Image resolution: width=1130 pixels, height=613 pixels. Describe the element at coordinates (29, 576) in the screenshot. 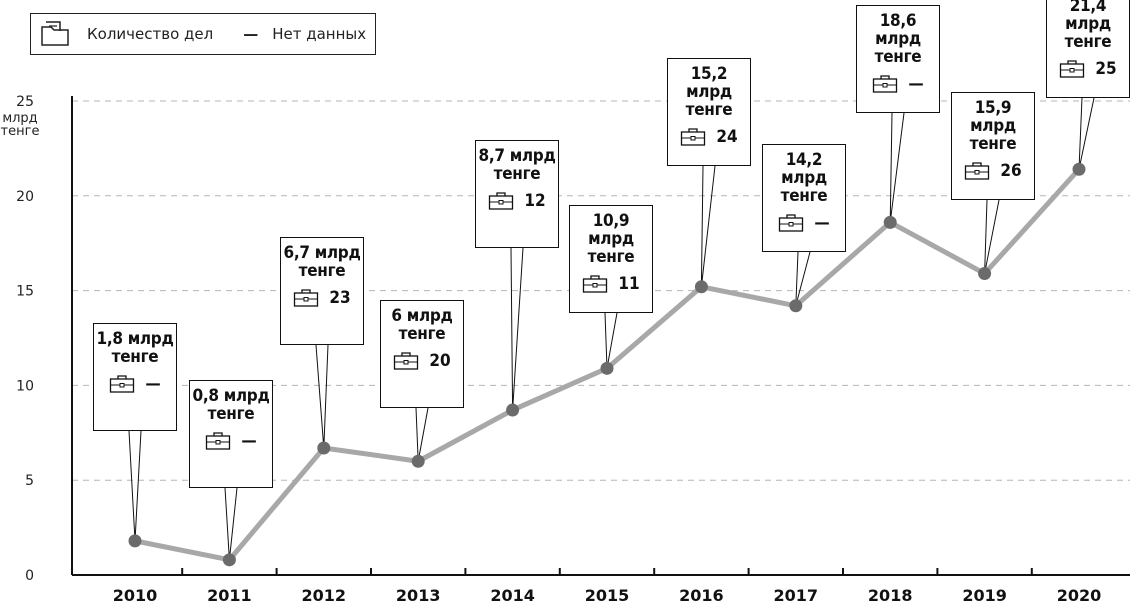

I see `y-tick-label: 0` at that location.